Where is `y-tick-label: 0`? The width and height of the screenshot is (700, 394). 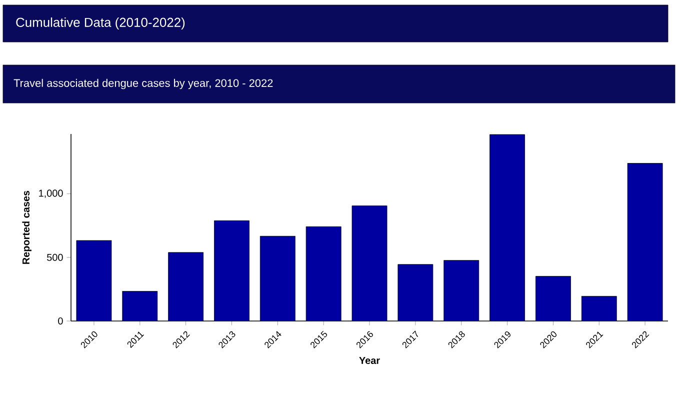 y-tick-label: 0 is located at coordinates (60, 321).